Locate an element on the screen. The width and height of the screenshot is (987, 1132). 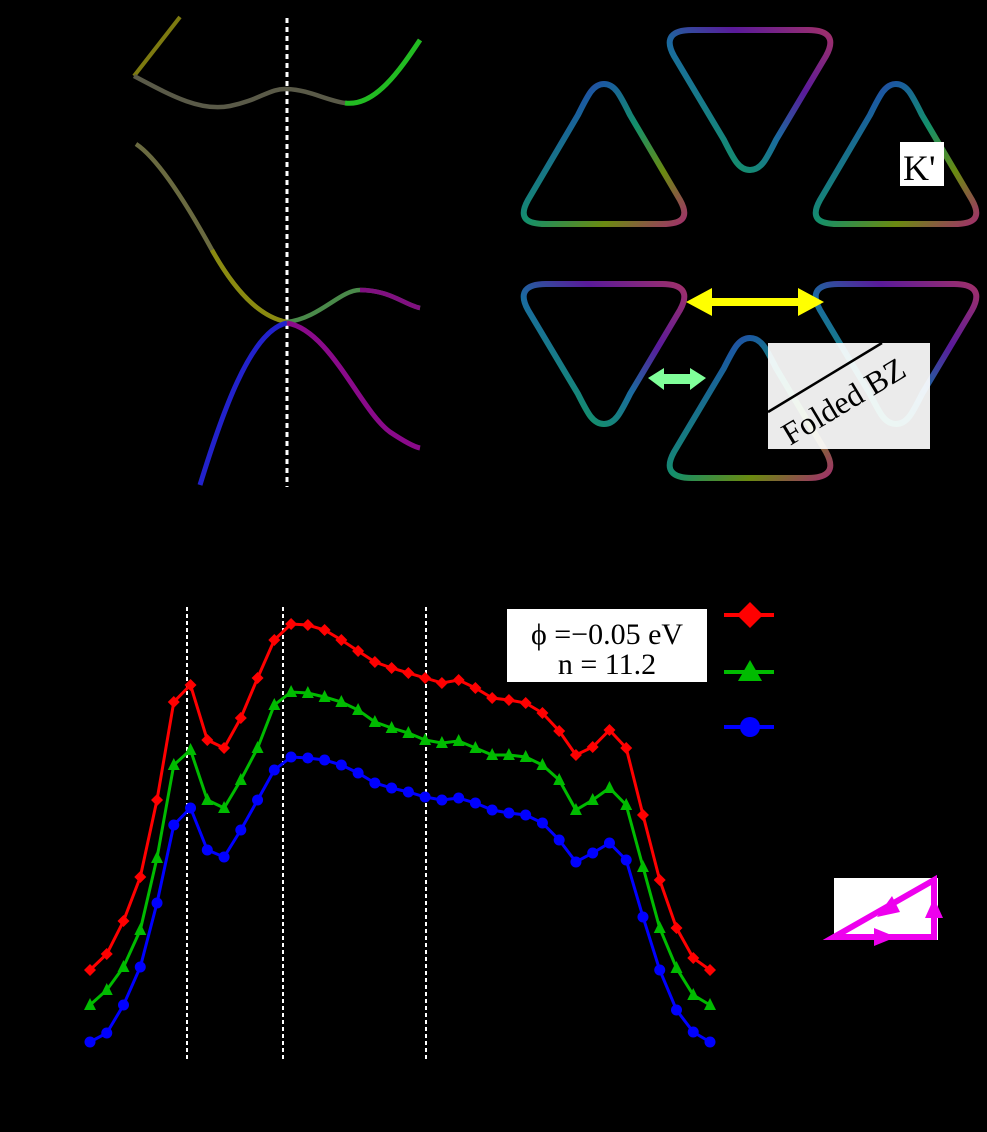
parameter-box: ϕ =−0.05 eV n = 11.2 is located at coordinates (607, 645).